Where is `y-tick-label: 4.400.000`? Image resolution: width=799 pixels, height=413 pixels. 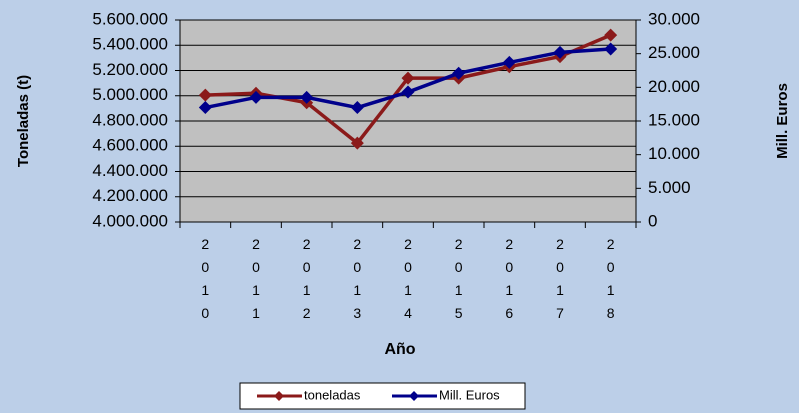
y-tick-label: 4.400.000 is located at coordinates (130, 170).